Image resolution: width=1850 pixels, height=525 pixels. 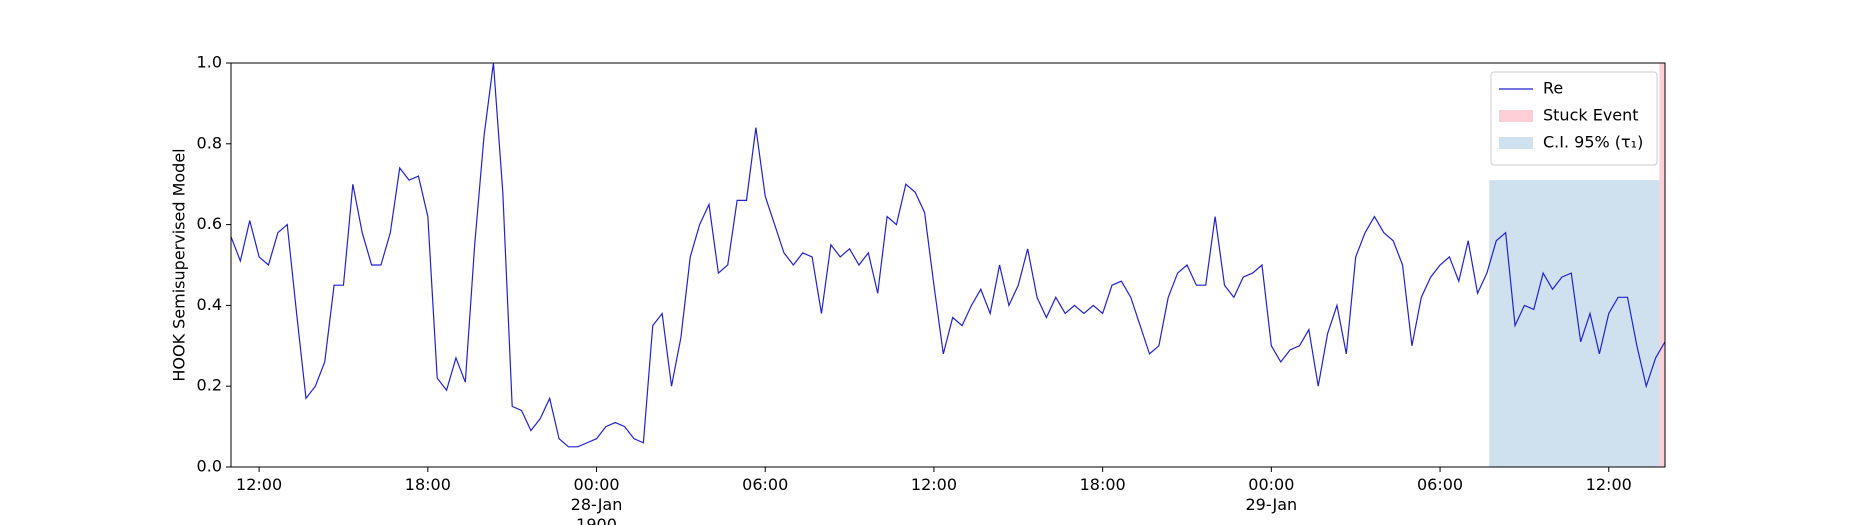 What do you see at coordinates (1553, 88) in the screenshot?
I see `legend-label: Re` at bounding box center [1553, 88].